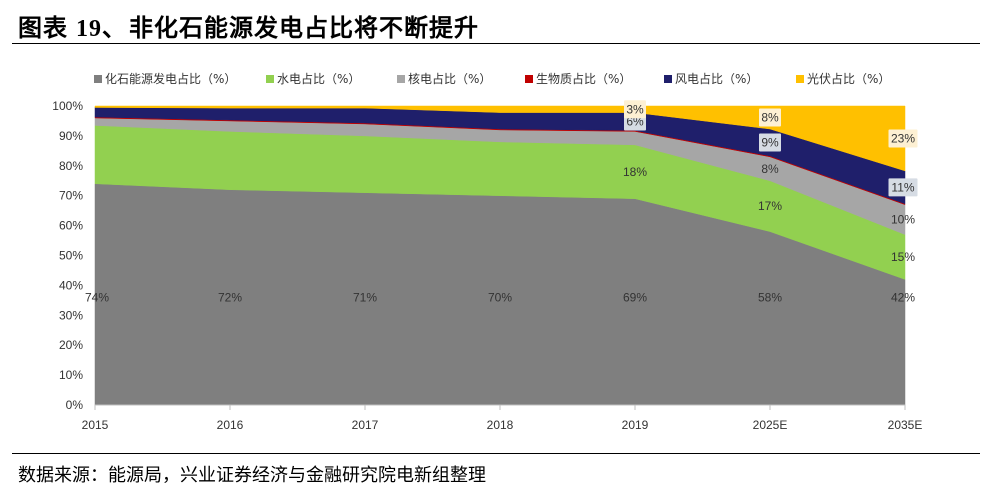  What do you see at coordinates (170, 78) in the screenshot?
I see `legend-label-fossil: 化石能源发电占比（%）` at bounding box center [170, 78].